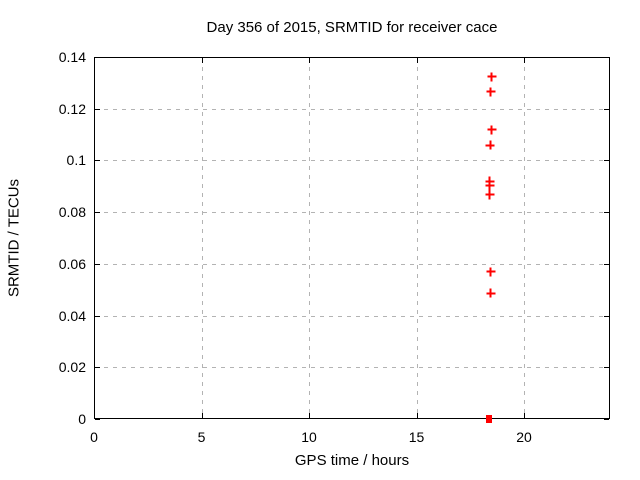  I want to click on y-tick-label: 0.04, so click(72, 315).